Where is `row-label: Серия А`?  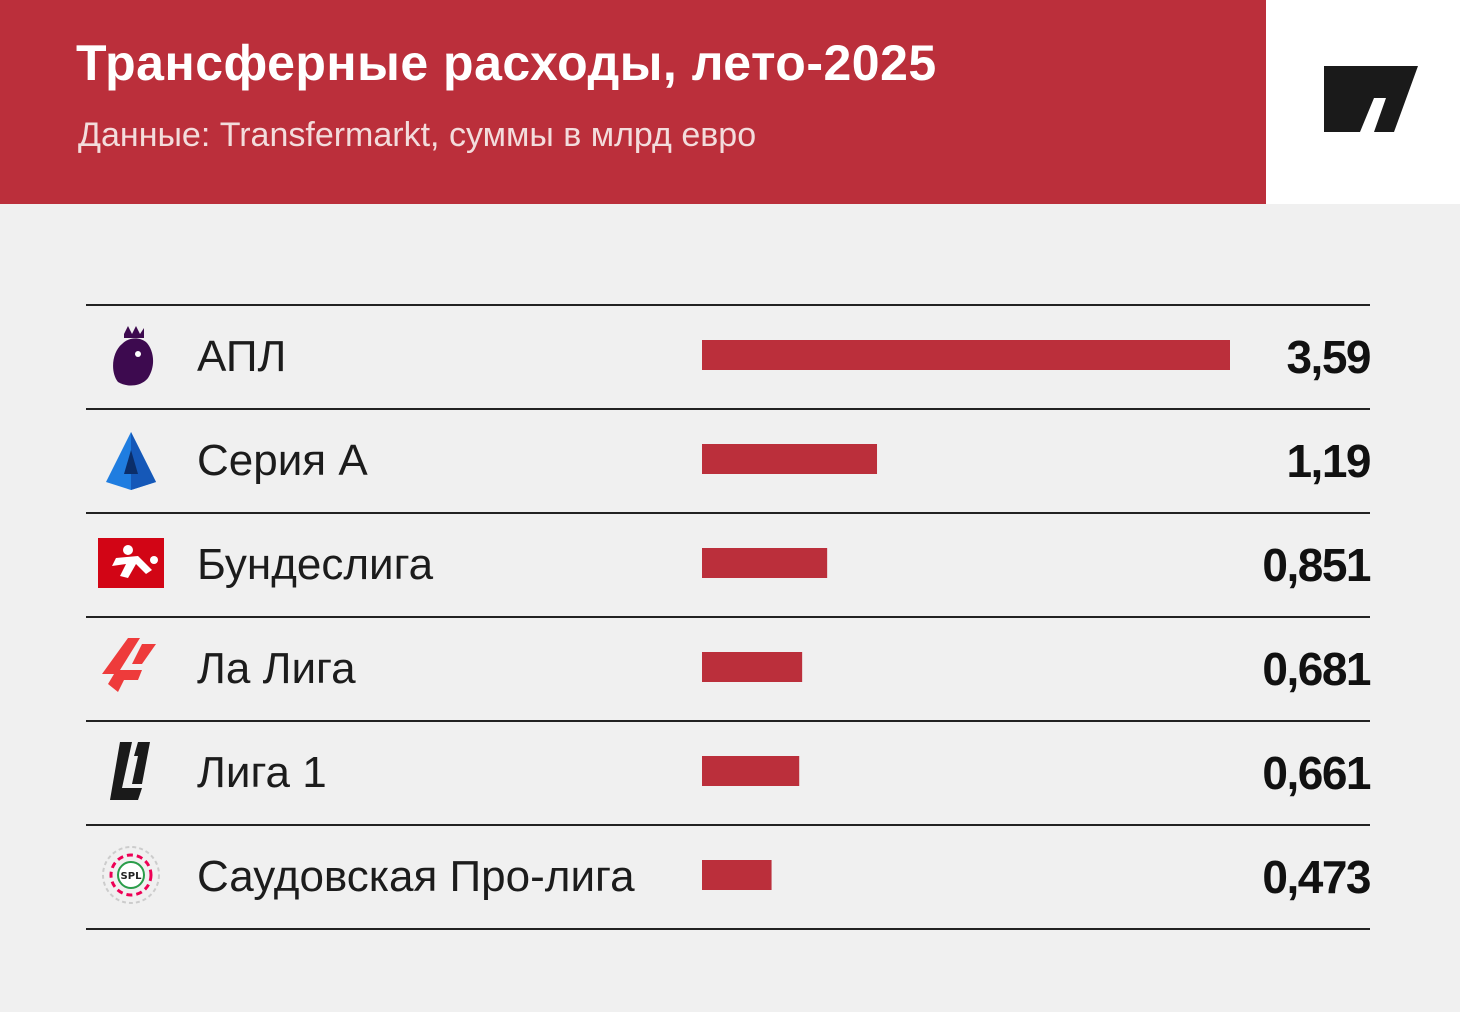
row-label: Серия А is located at coordinates (282, 460).